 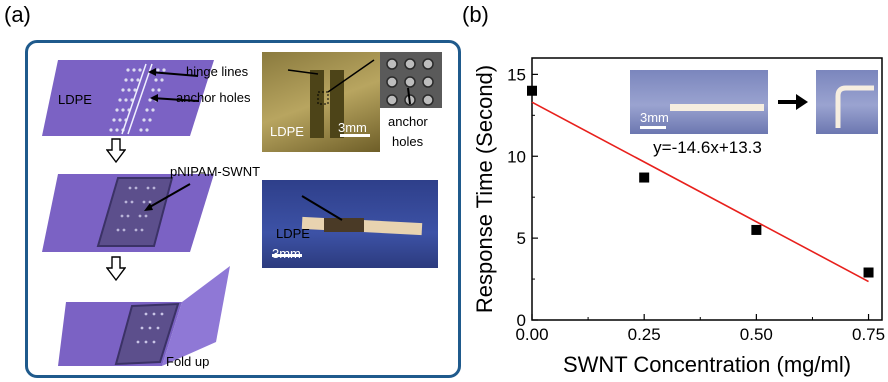 I want to click on x-axis-label: SWNT Concentration (mg/ml), so click(x=707, y=364).